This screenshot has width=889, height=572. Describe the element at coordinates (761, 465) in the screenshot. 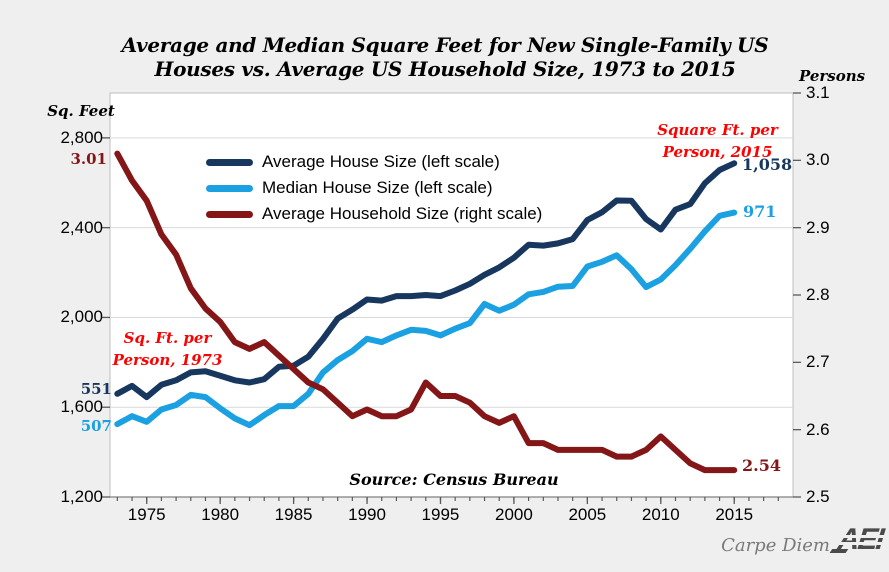

I see `annotation-household-2015-value: 2.54` at that location.